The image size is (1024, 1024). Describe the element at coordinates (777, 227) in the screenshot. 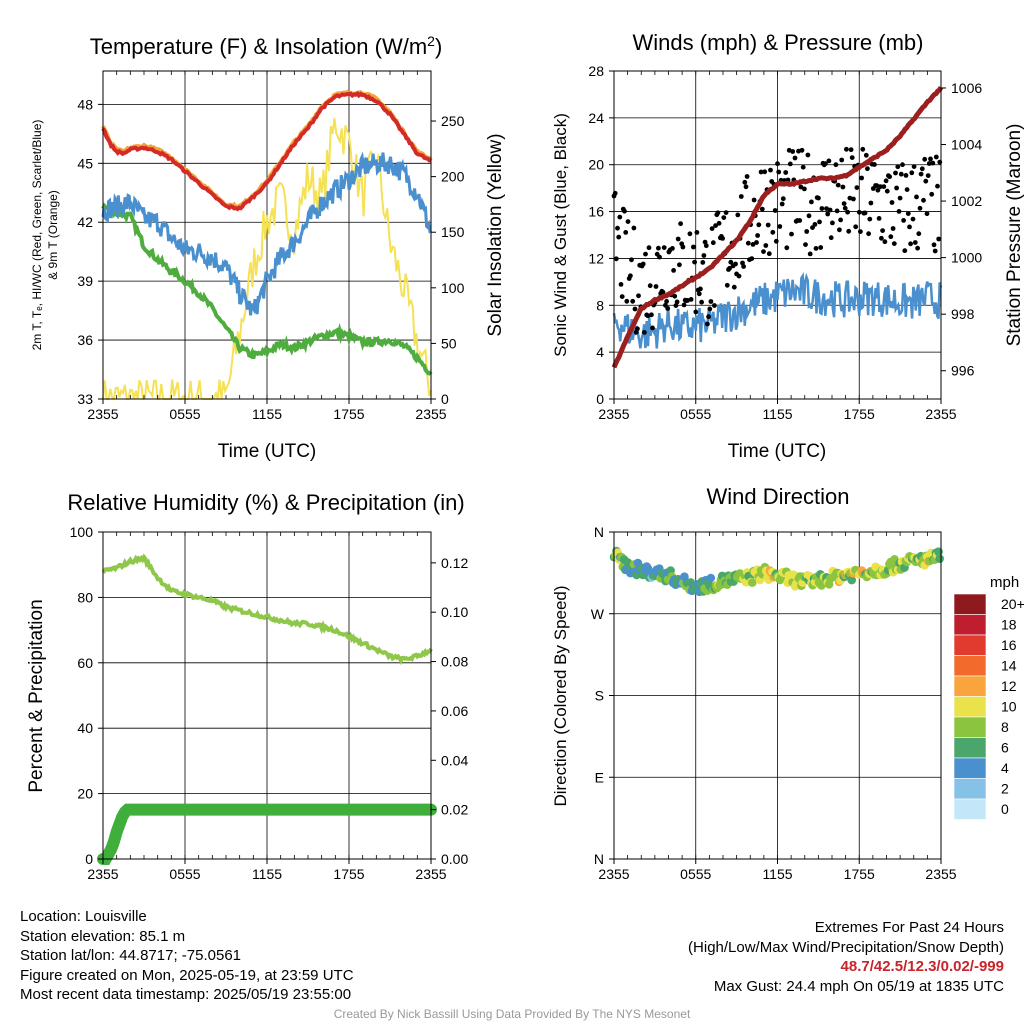

I see `pressure-line` at that location.